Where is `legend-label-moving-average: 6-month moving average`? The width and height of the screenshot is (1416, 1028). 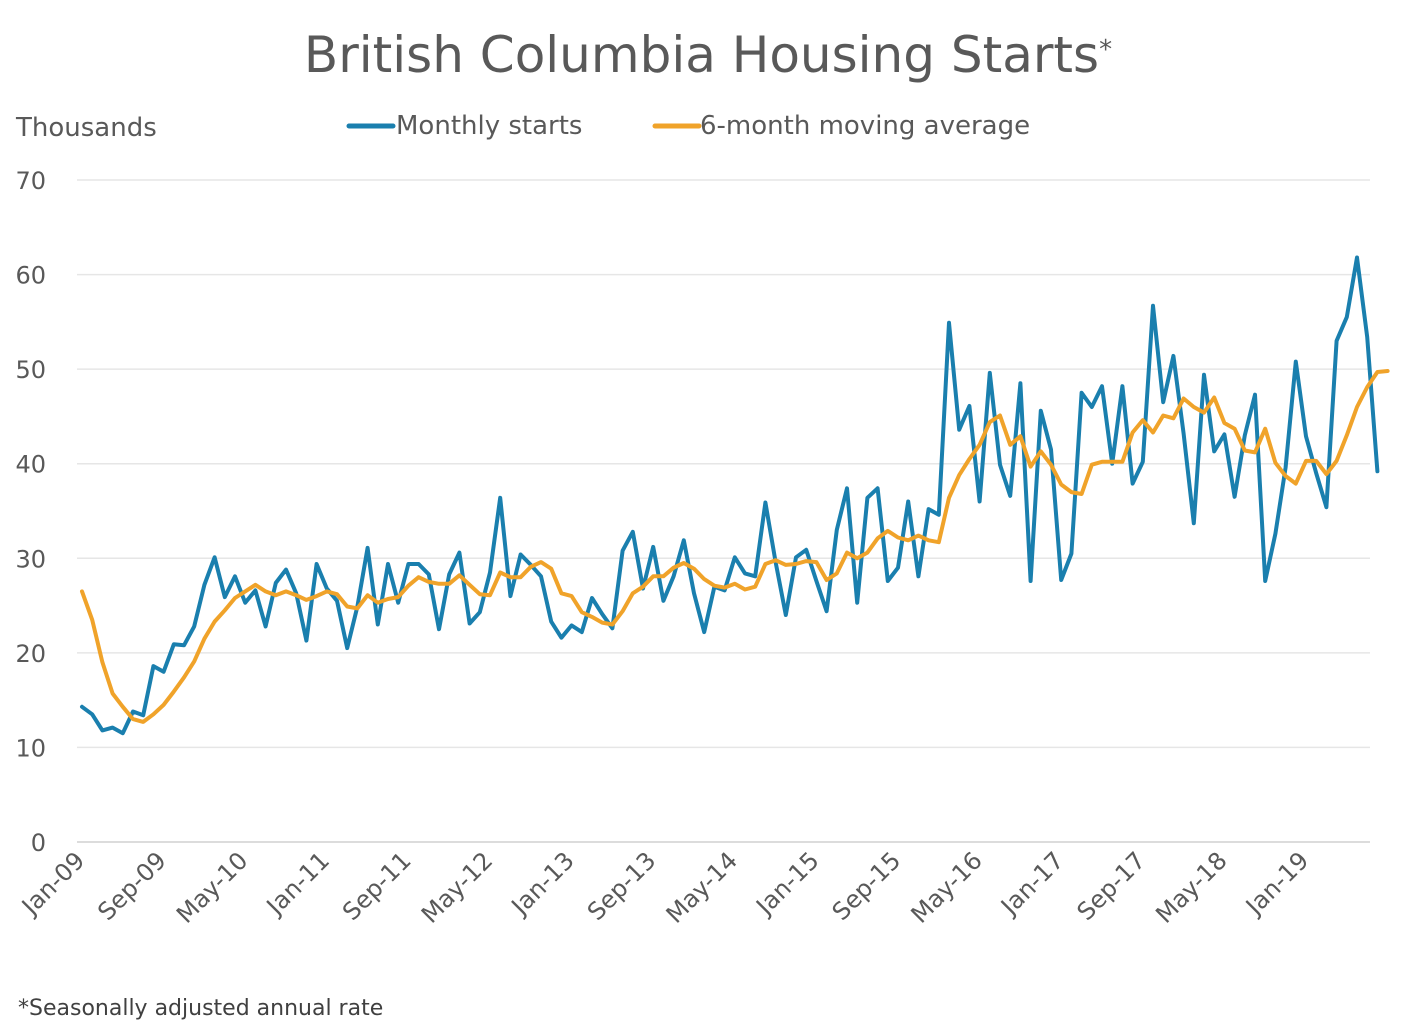
legend-label-moving-average: 6-month moving average is located at coordinates (865, 126).